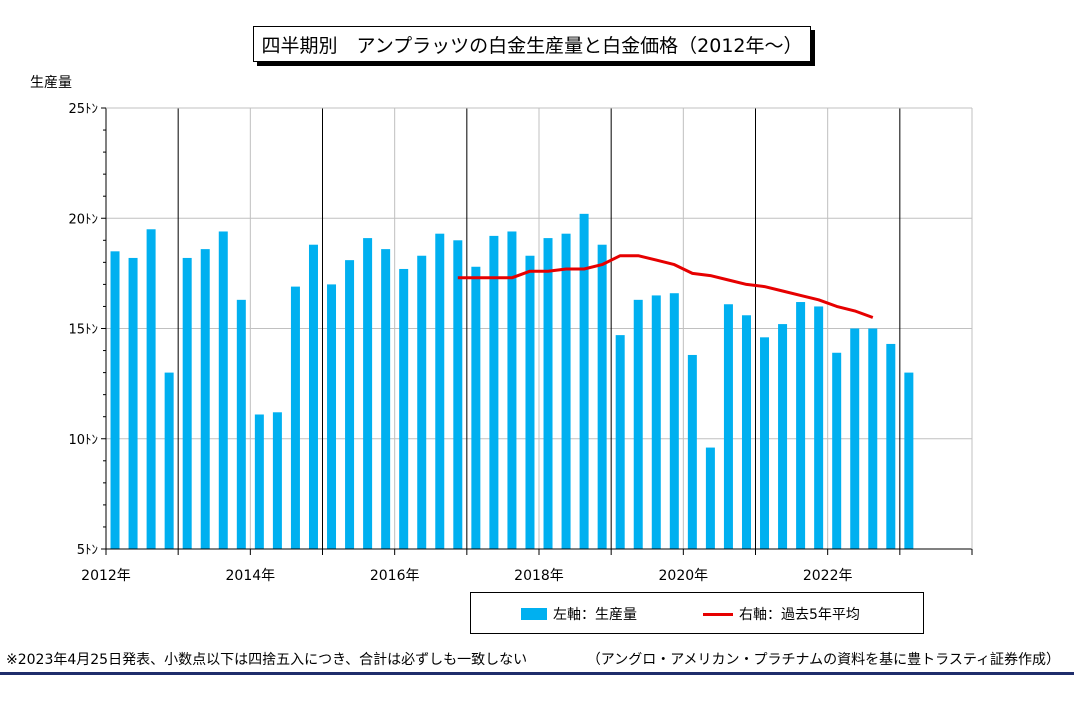 This screenshot has width=1074, height=707. I want to click on y-tick-label: 10ﾄﾝ, so click(83, 440).